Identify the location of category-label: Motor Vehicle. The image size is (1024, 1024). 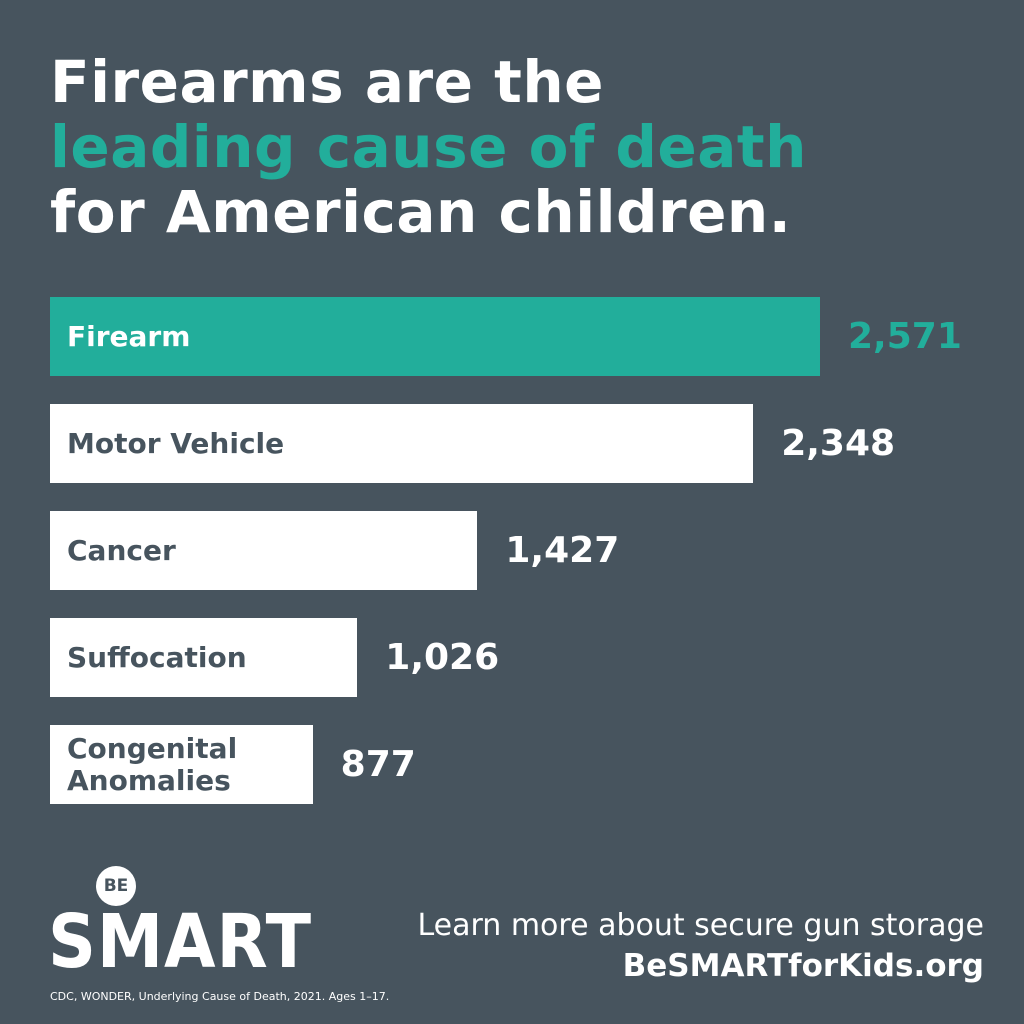
(176, 443).